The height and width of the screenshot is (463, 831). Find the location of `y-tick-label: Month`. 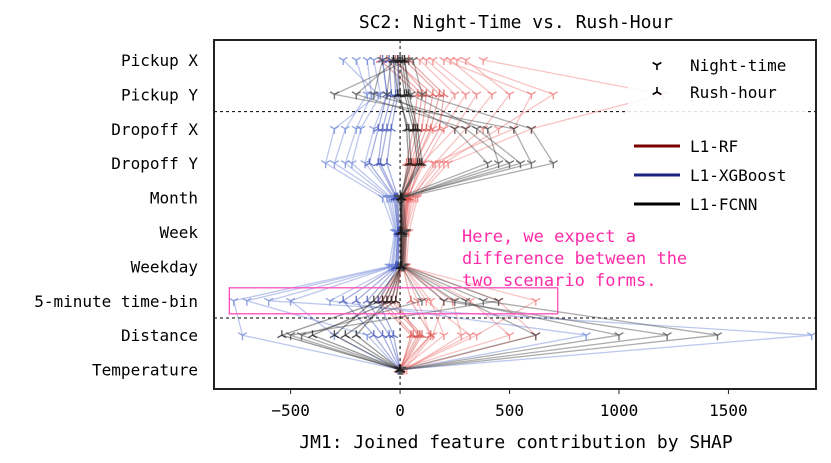

y-tick-label: Month is located at coordinates (174, 198).